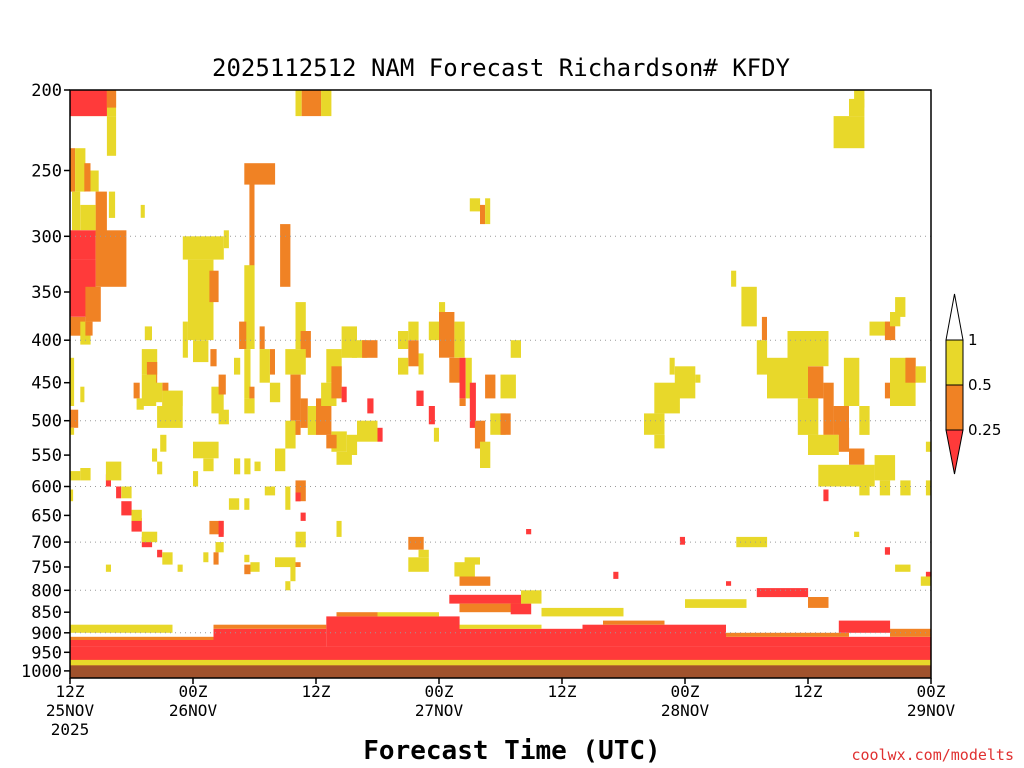 The image size is (1024, 768). What do you see at coordinates (193, 710) in the screenshot?
I see `x-tick-label-12-2: 26NOV` at bounding box center [193, 710].